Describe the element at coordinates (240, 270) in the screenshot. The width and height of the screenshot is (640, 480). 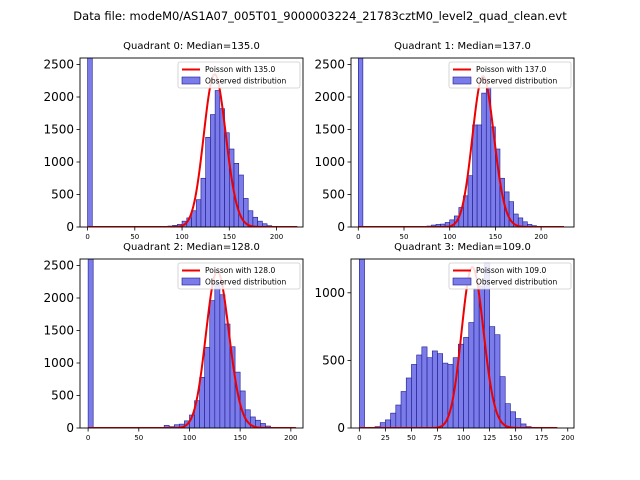
I see `legend-label-fit: Poisson with 128.0` at that location.